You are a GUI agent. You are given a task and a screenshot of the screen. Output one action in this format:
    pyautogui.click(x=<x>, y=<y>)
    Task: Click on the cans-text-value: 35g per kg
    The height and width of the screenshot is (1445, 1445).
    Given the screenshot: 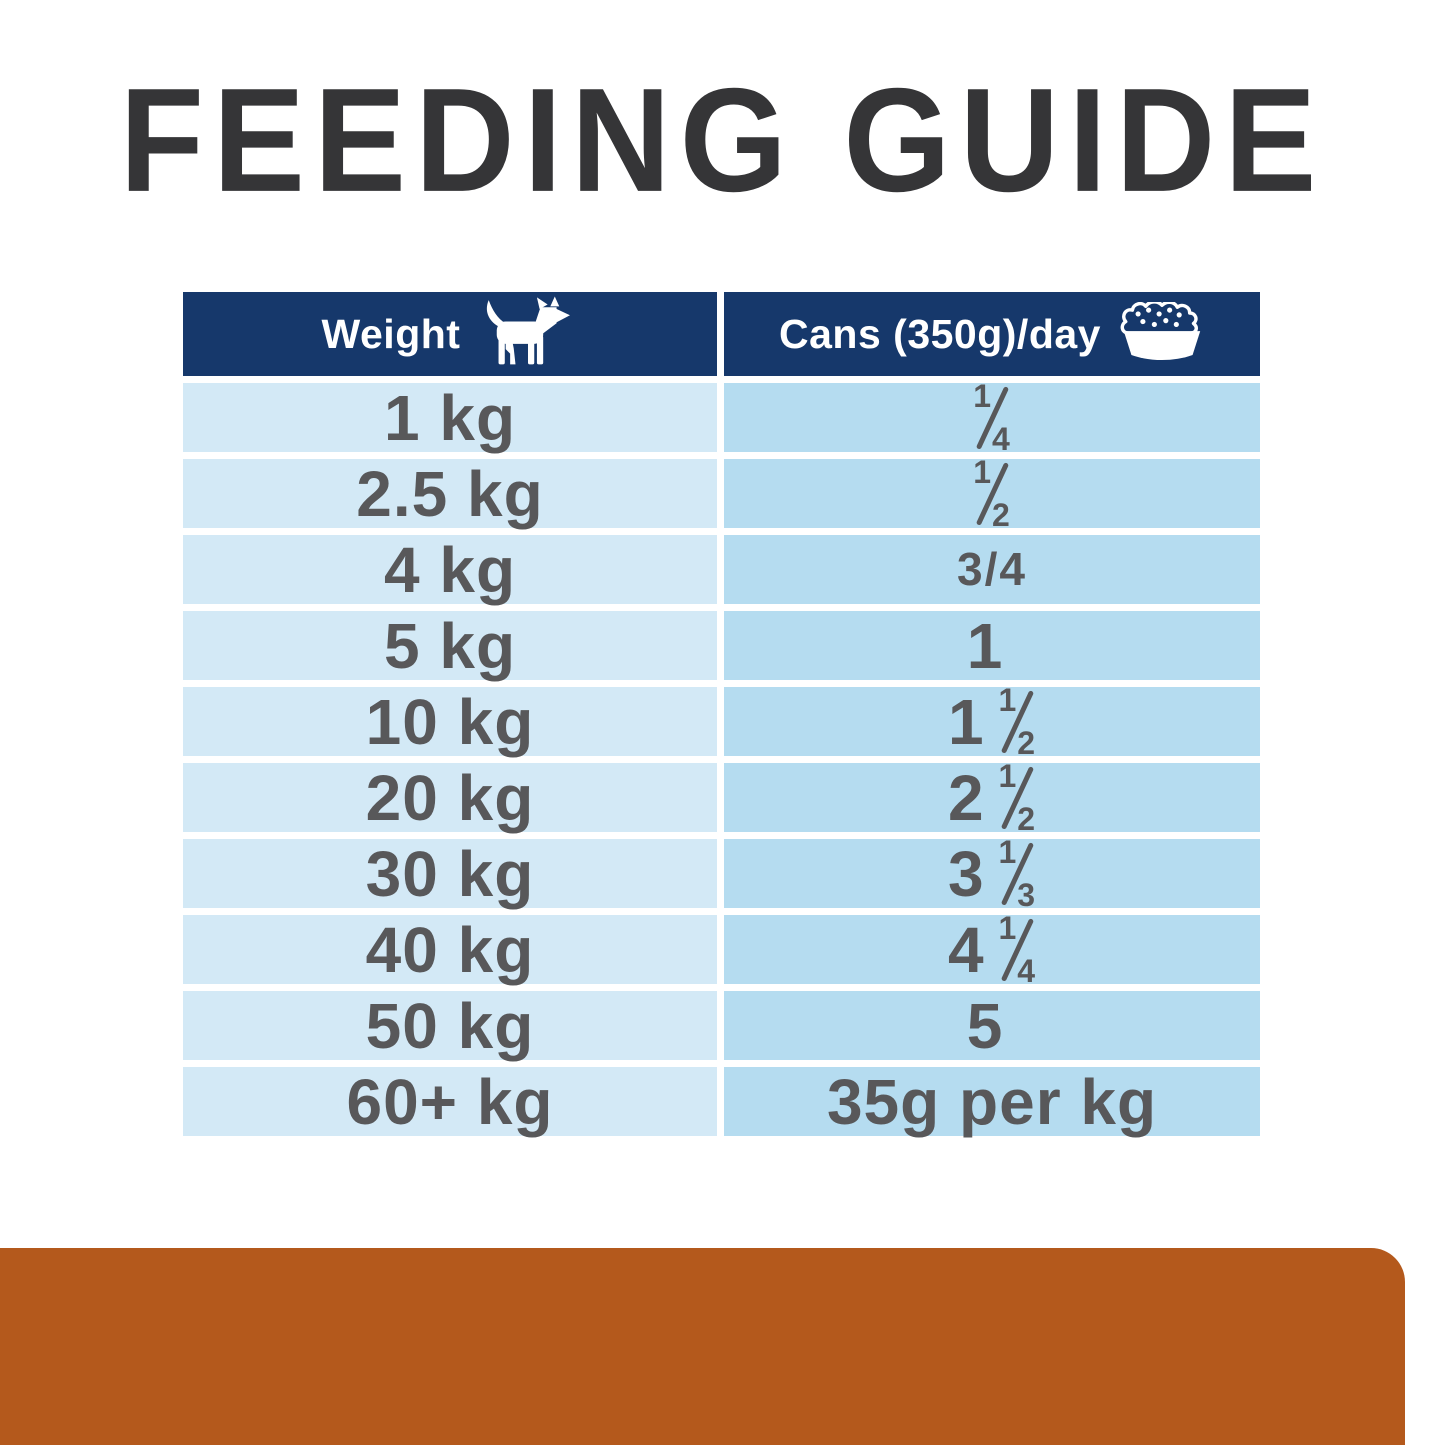 What is the action you would take?
    pyautogui.click(x=992, y=1101)
    